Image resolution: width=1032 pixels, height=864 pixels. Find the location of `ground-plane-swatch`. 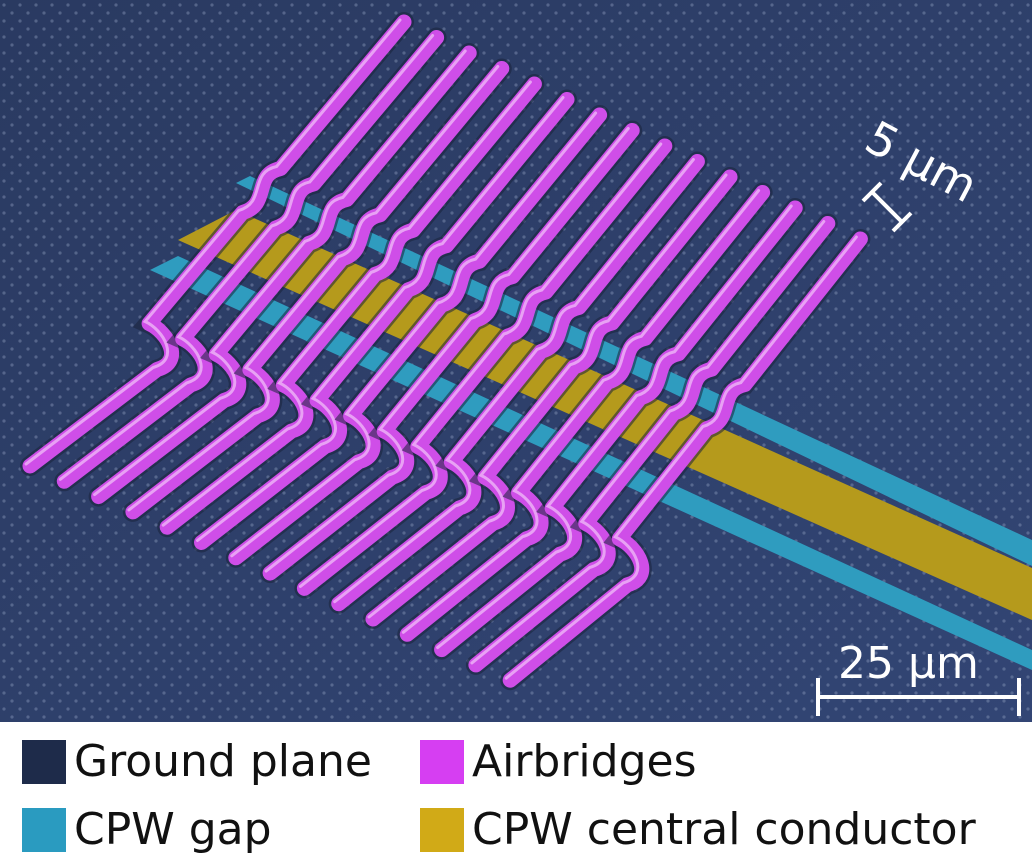

ground-plane-swatch is located at coordinates (44, 762).